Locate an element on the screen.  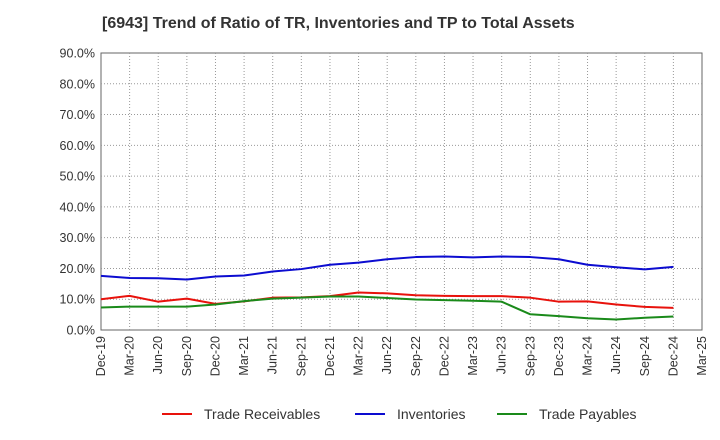
legend-label: Inventories is located at coordinates (431, 414).